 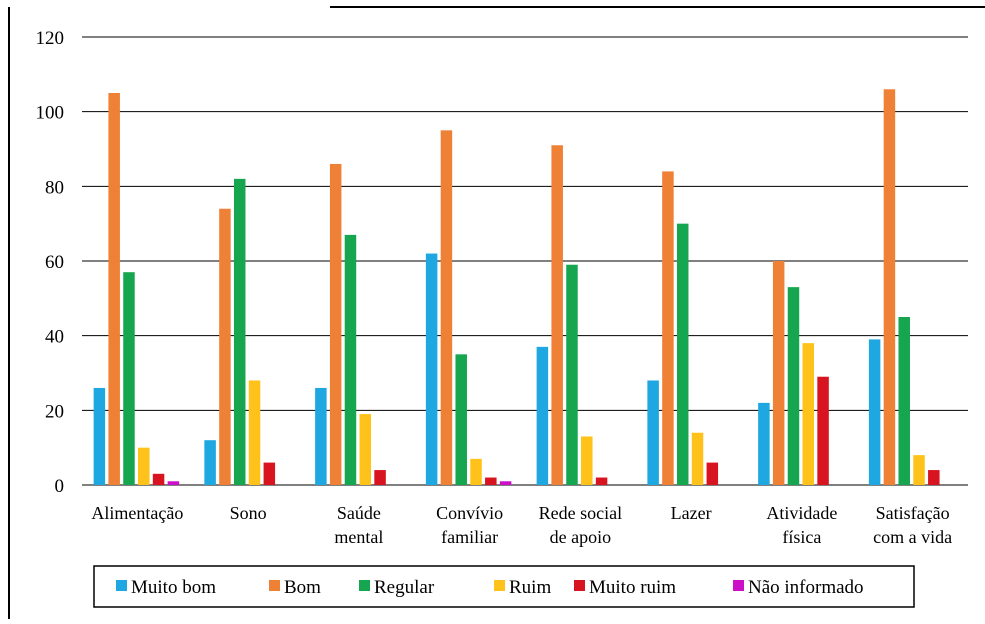 What do you see at coordinates (54, 411) in the screenshot?
I see `y-tick-label: 20` at bounding box center [54, 411].